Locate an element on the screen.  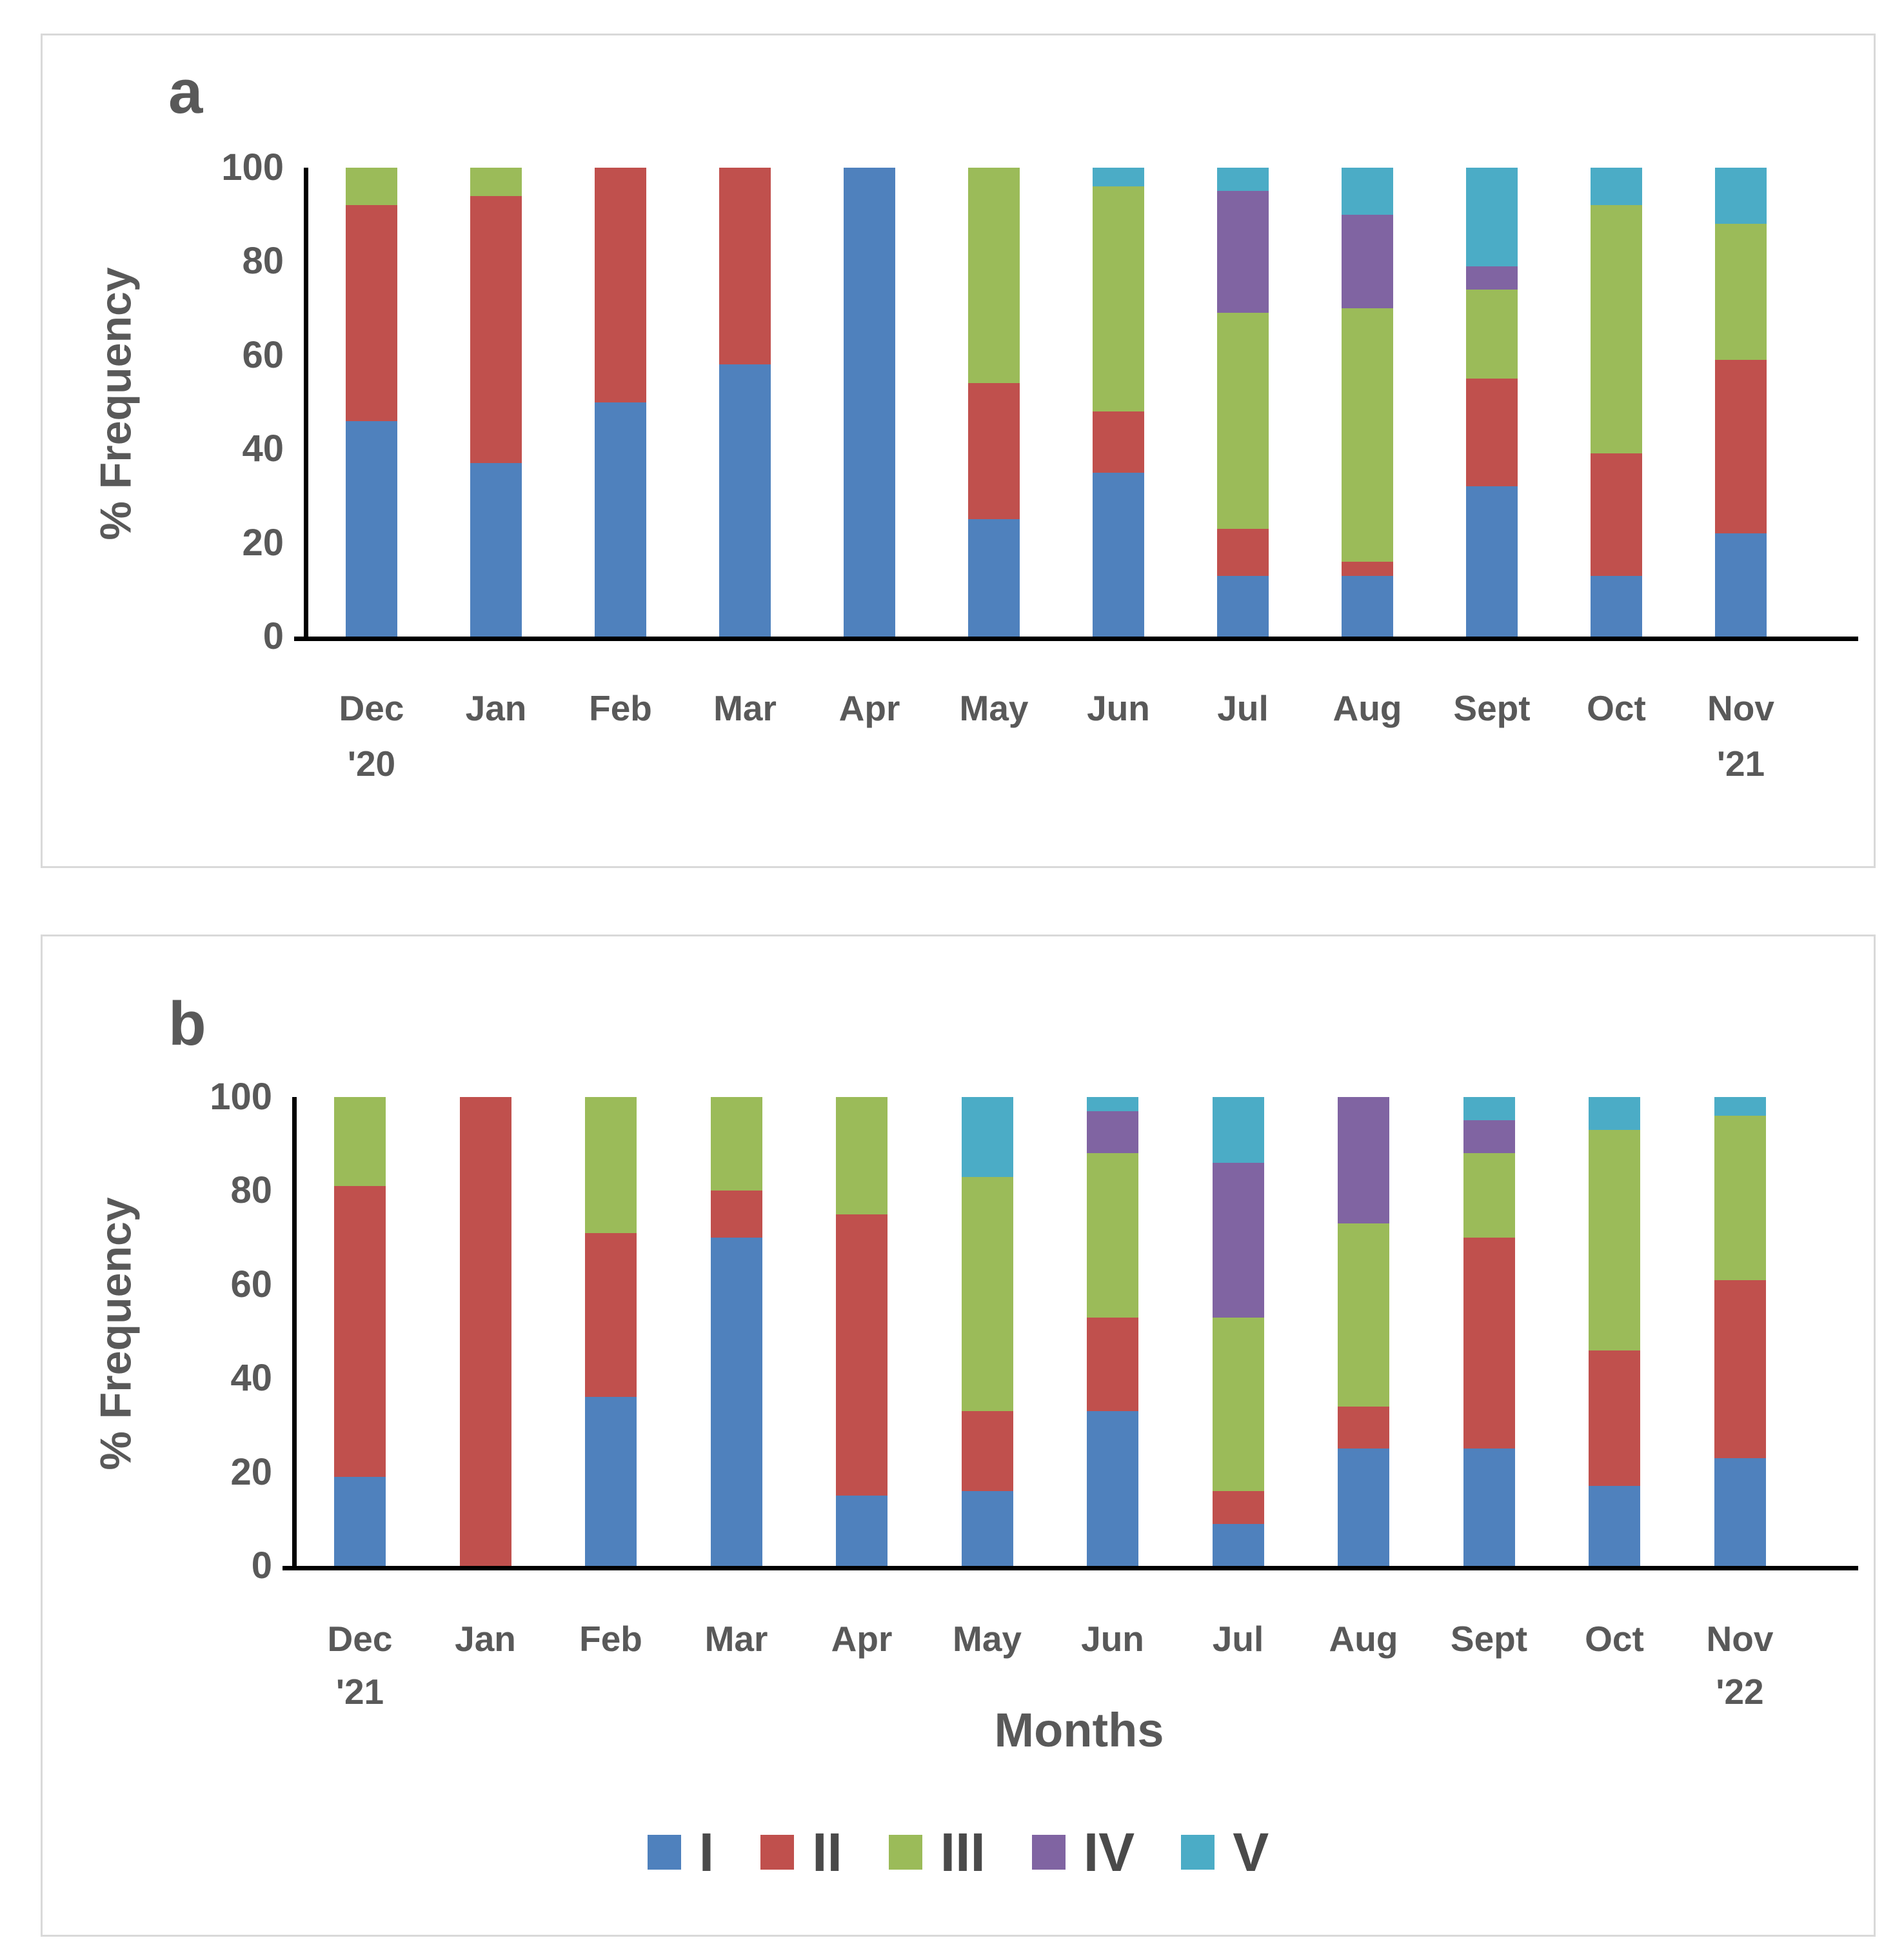
y-axis-title: % Frequency is located at coordinates (116, 403).